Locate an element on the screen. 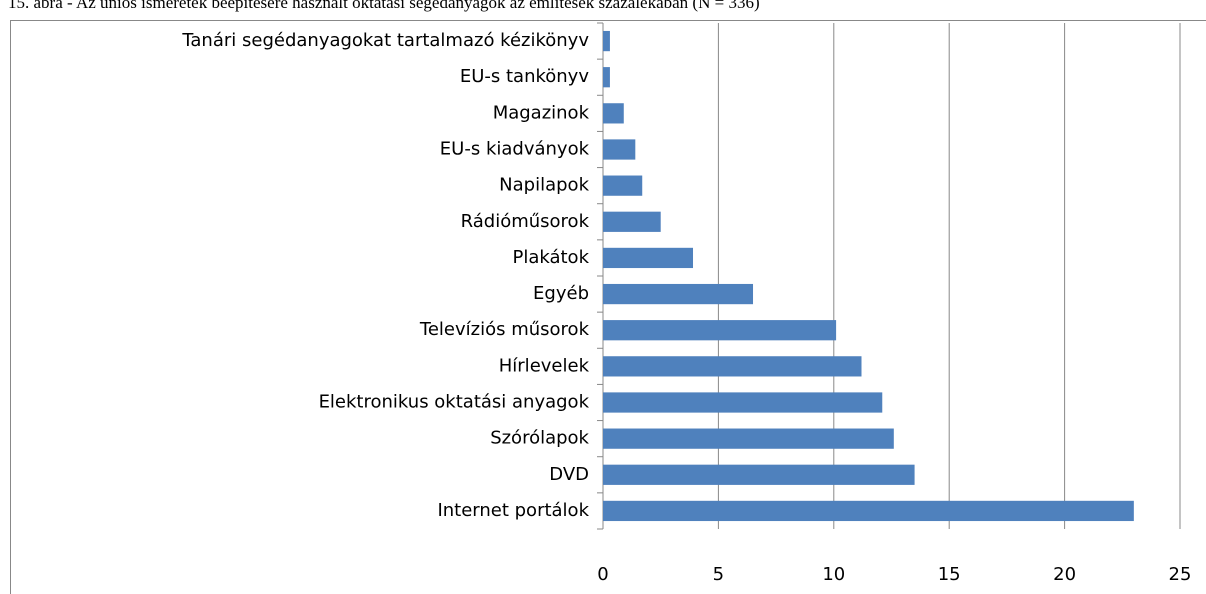 Image resolution: width=1206 pixels, height=594 pixels. y-tick-label: EU-s tankönyv is located at coordinates (524, 76).